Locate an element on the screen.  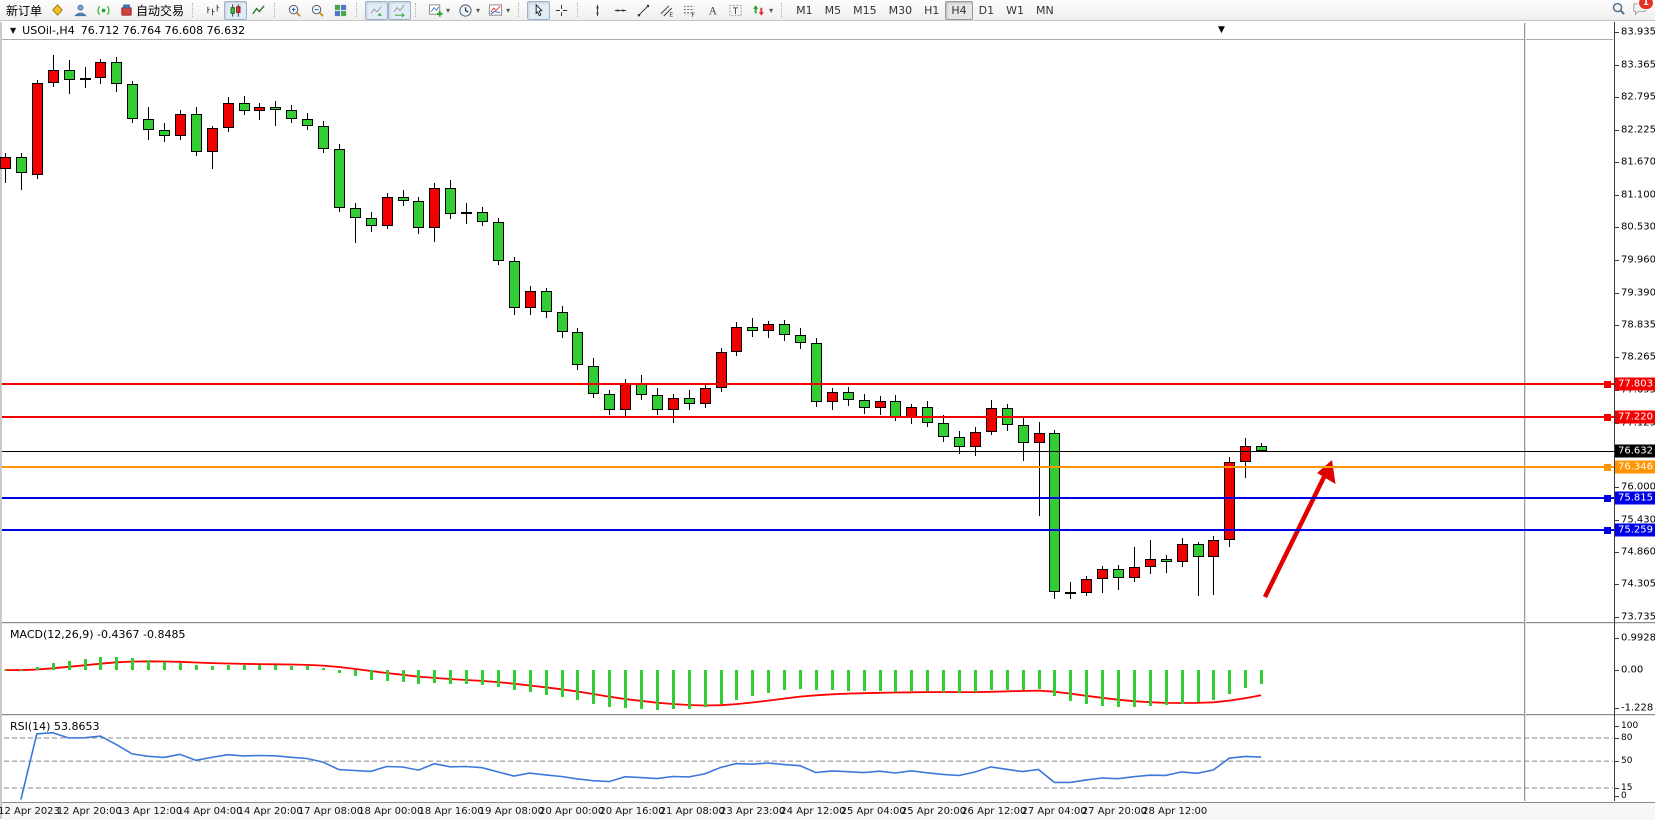
timeframe-m15-button: M15 is located at coordinates (865, 10).